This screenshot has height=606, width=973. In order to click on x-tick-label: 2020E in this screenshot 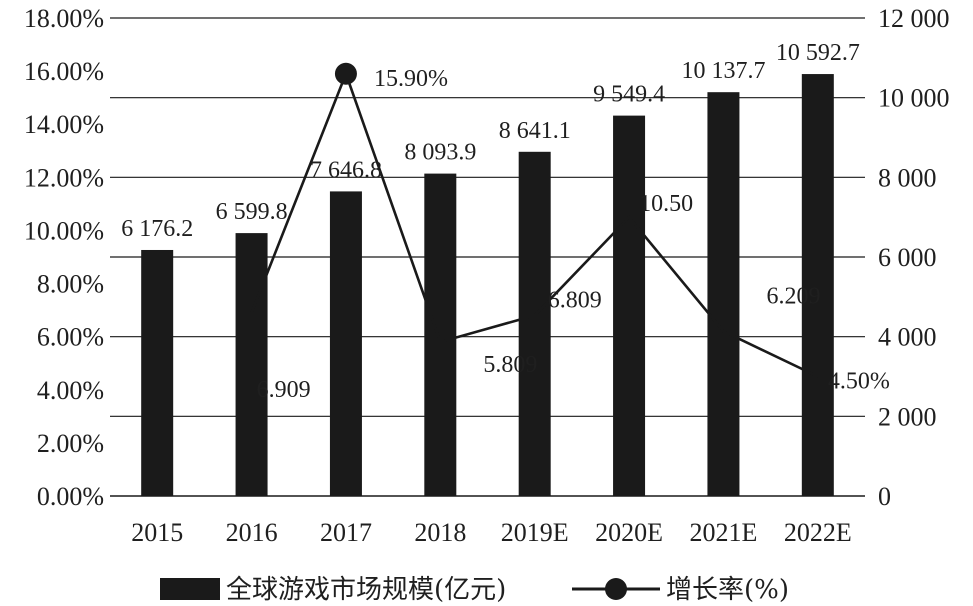, I will do `click(629, 532)`.